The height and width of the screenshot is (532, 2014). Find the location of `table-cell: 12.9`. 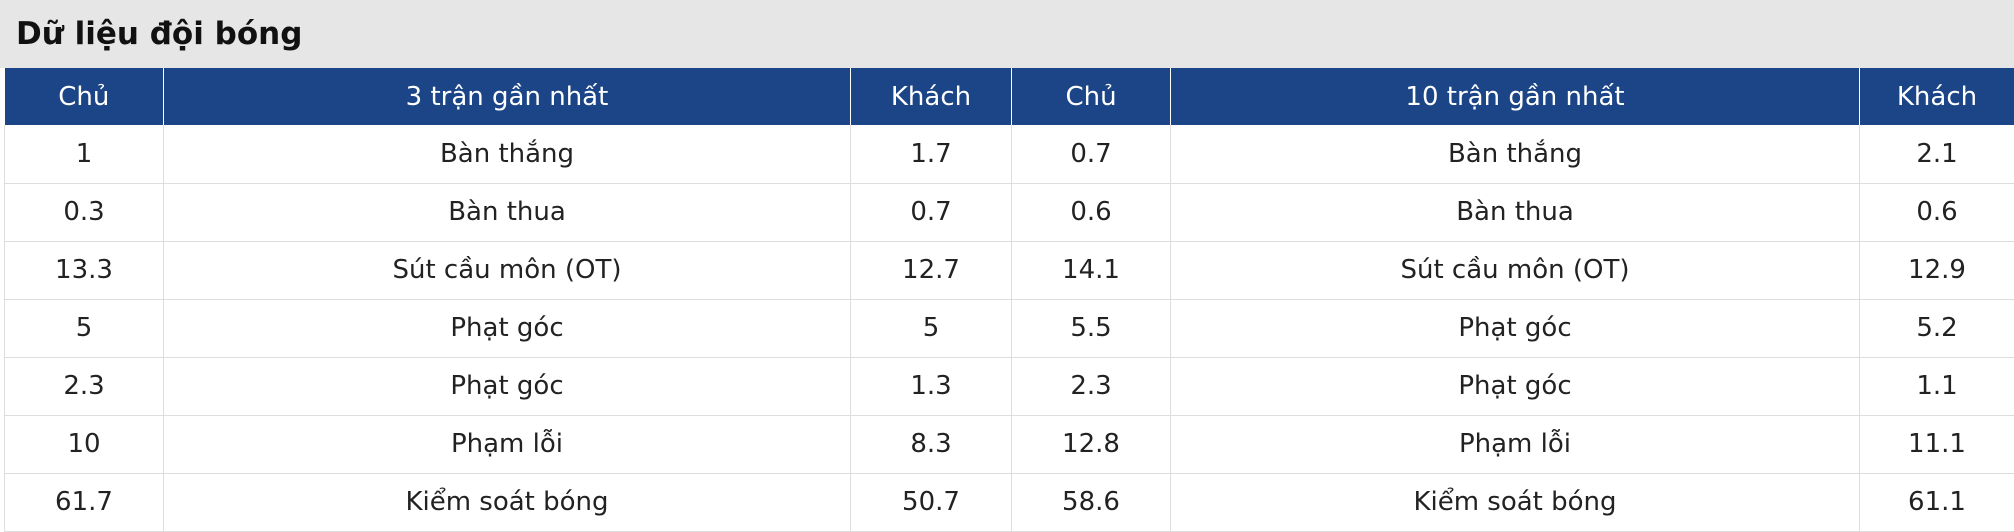

table-cell: 12.9 is located at coordinates (1936, 270).